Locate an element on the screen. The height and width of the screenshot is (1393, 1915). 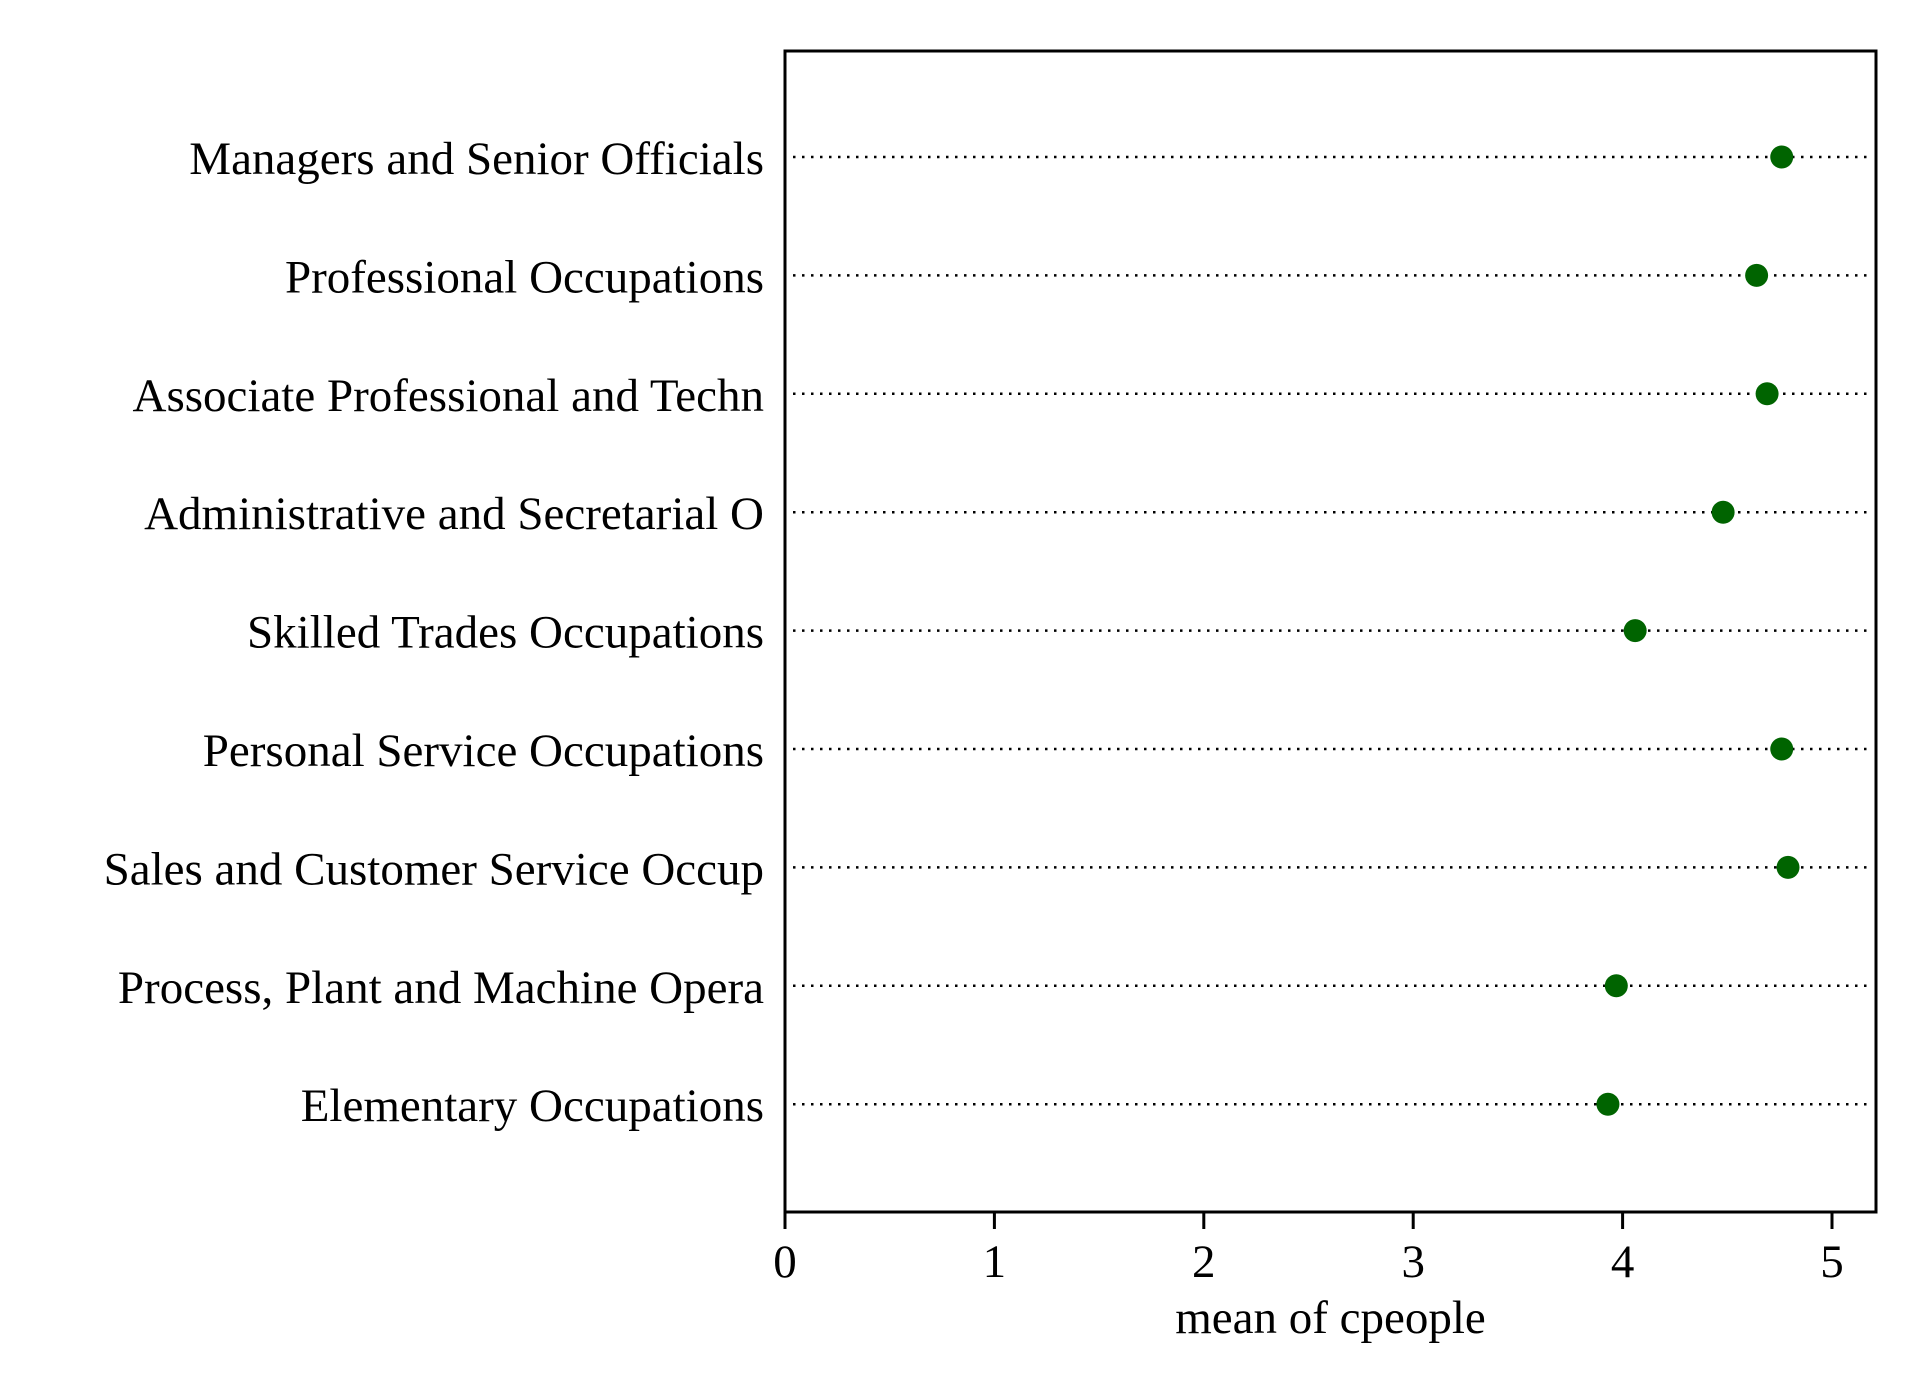
category-label: Administrative and Secretarial O is located at coordinates (454, 514).